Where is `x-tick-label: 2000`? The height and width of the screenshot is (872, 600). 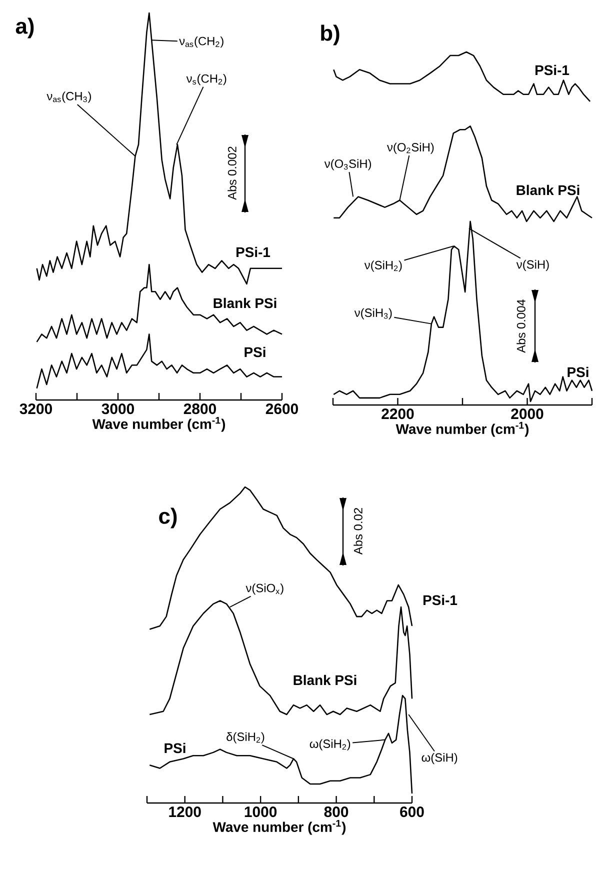 x-tick-label: 2000 is located at coordinates (527, 414).